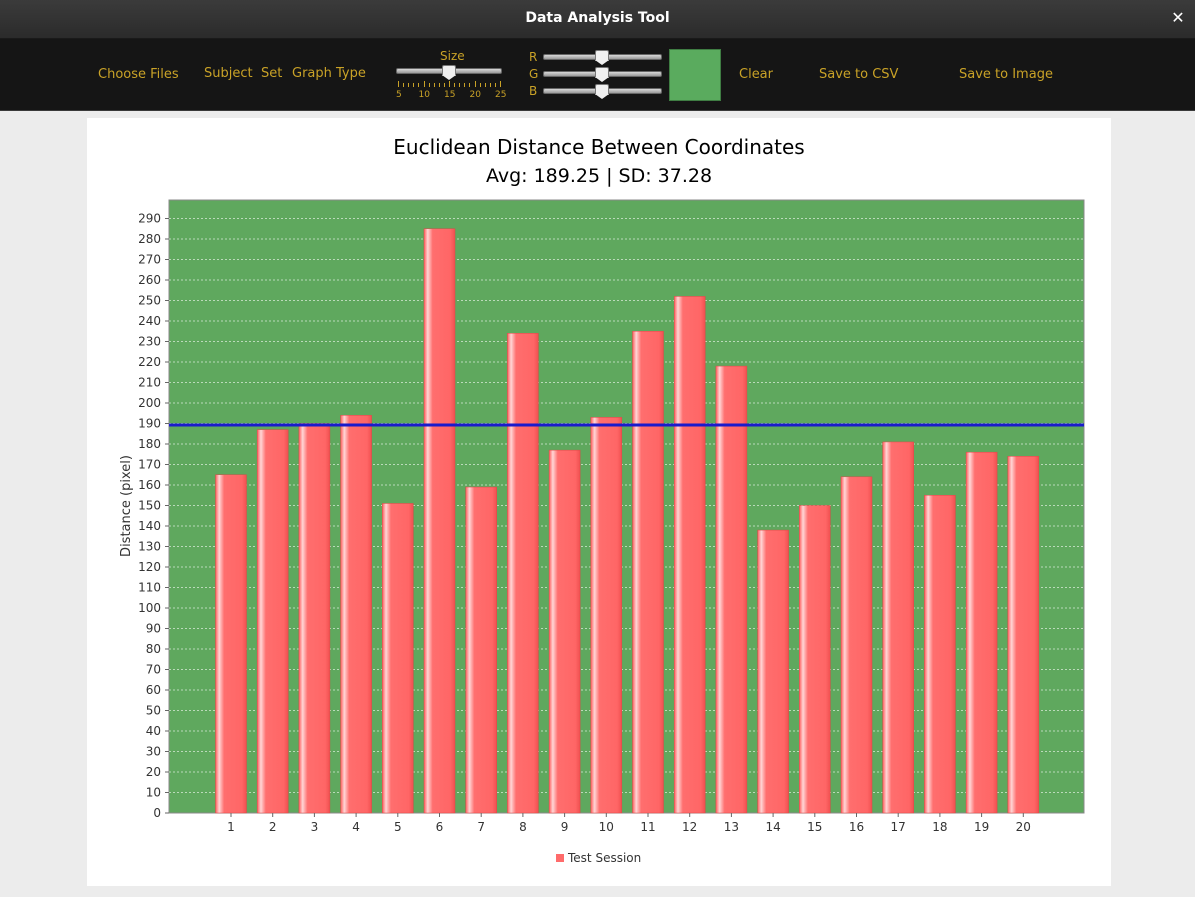 This screenshot has height=897, width=1195. I want to click on close-button: ✕, so click(1178, 17).